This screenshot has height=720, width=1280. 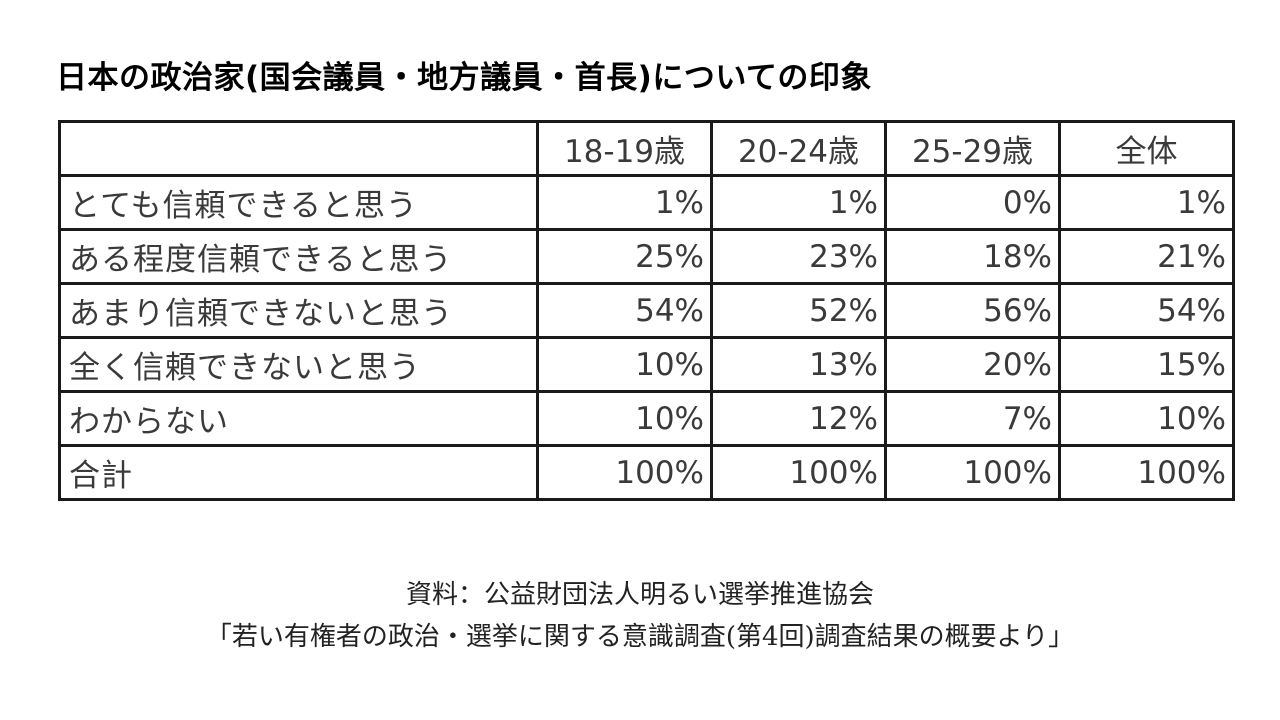 What do you see at coordinates (972, 310) in the screenshot?
I see `table-cell: 56%` at bounding box center [972, 310].